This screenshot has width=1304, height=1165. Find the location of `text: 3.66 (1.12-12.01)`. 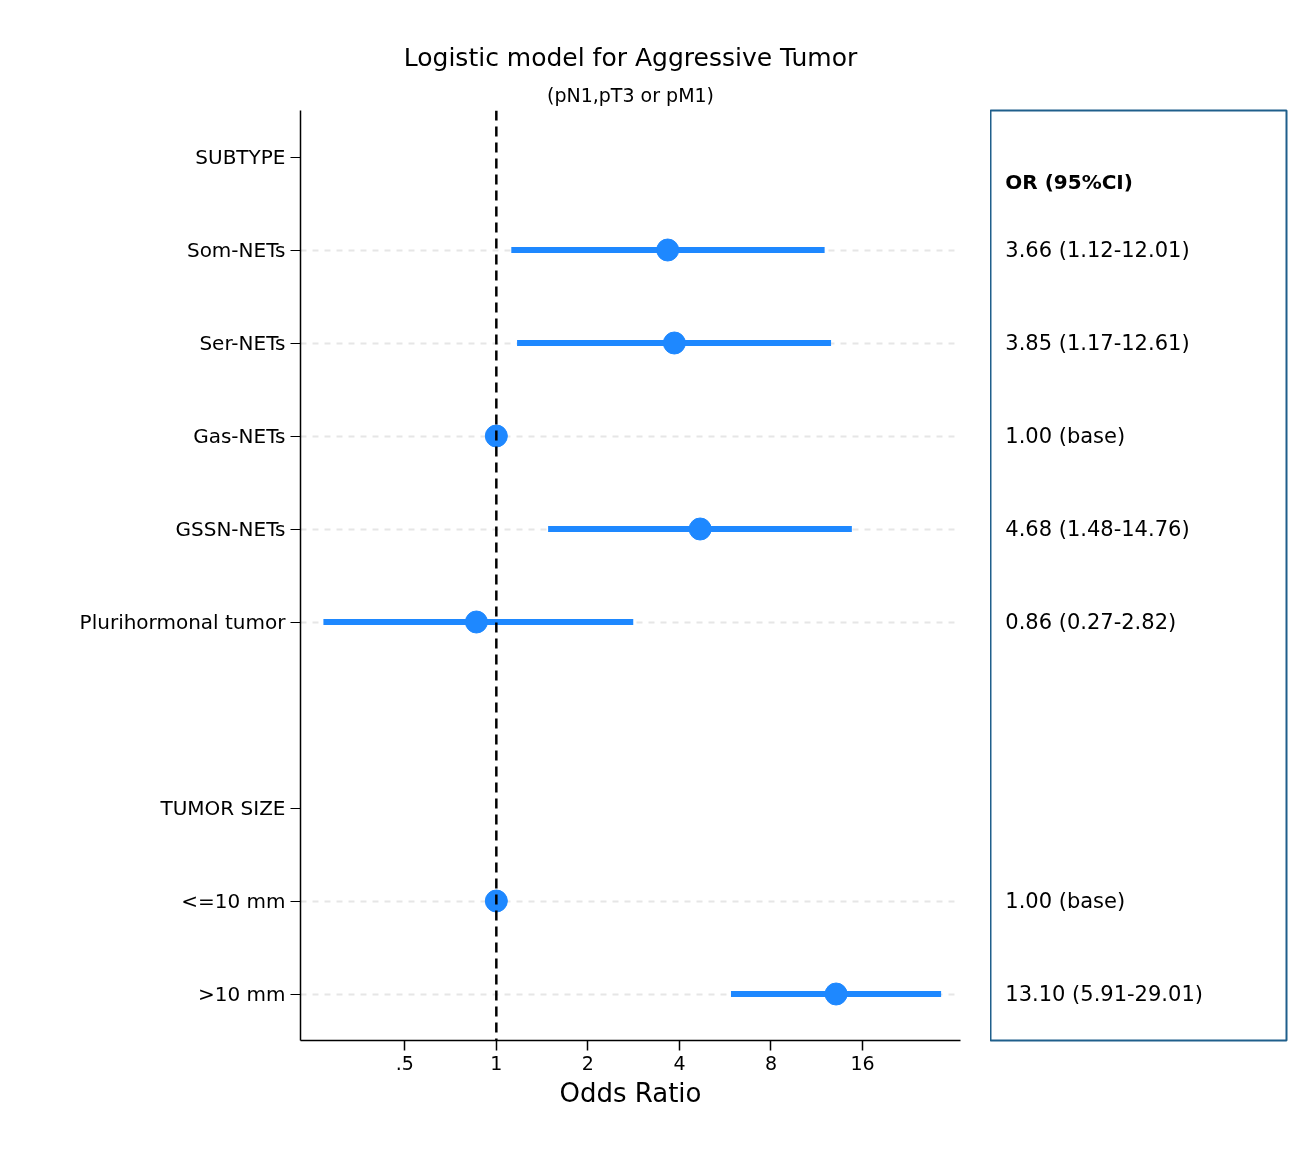

text: 3.66 (1.12-12.01) is located at coordinates (1097, 250).